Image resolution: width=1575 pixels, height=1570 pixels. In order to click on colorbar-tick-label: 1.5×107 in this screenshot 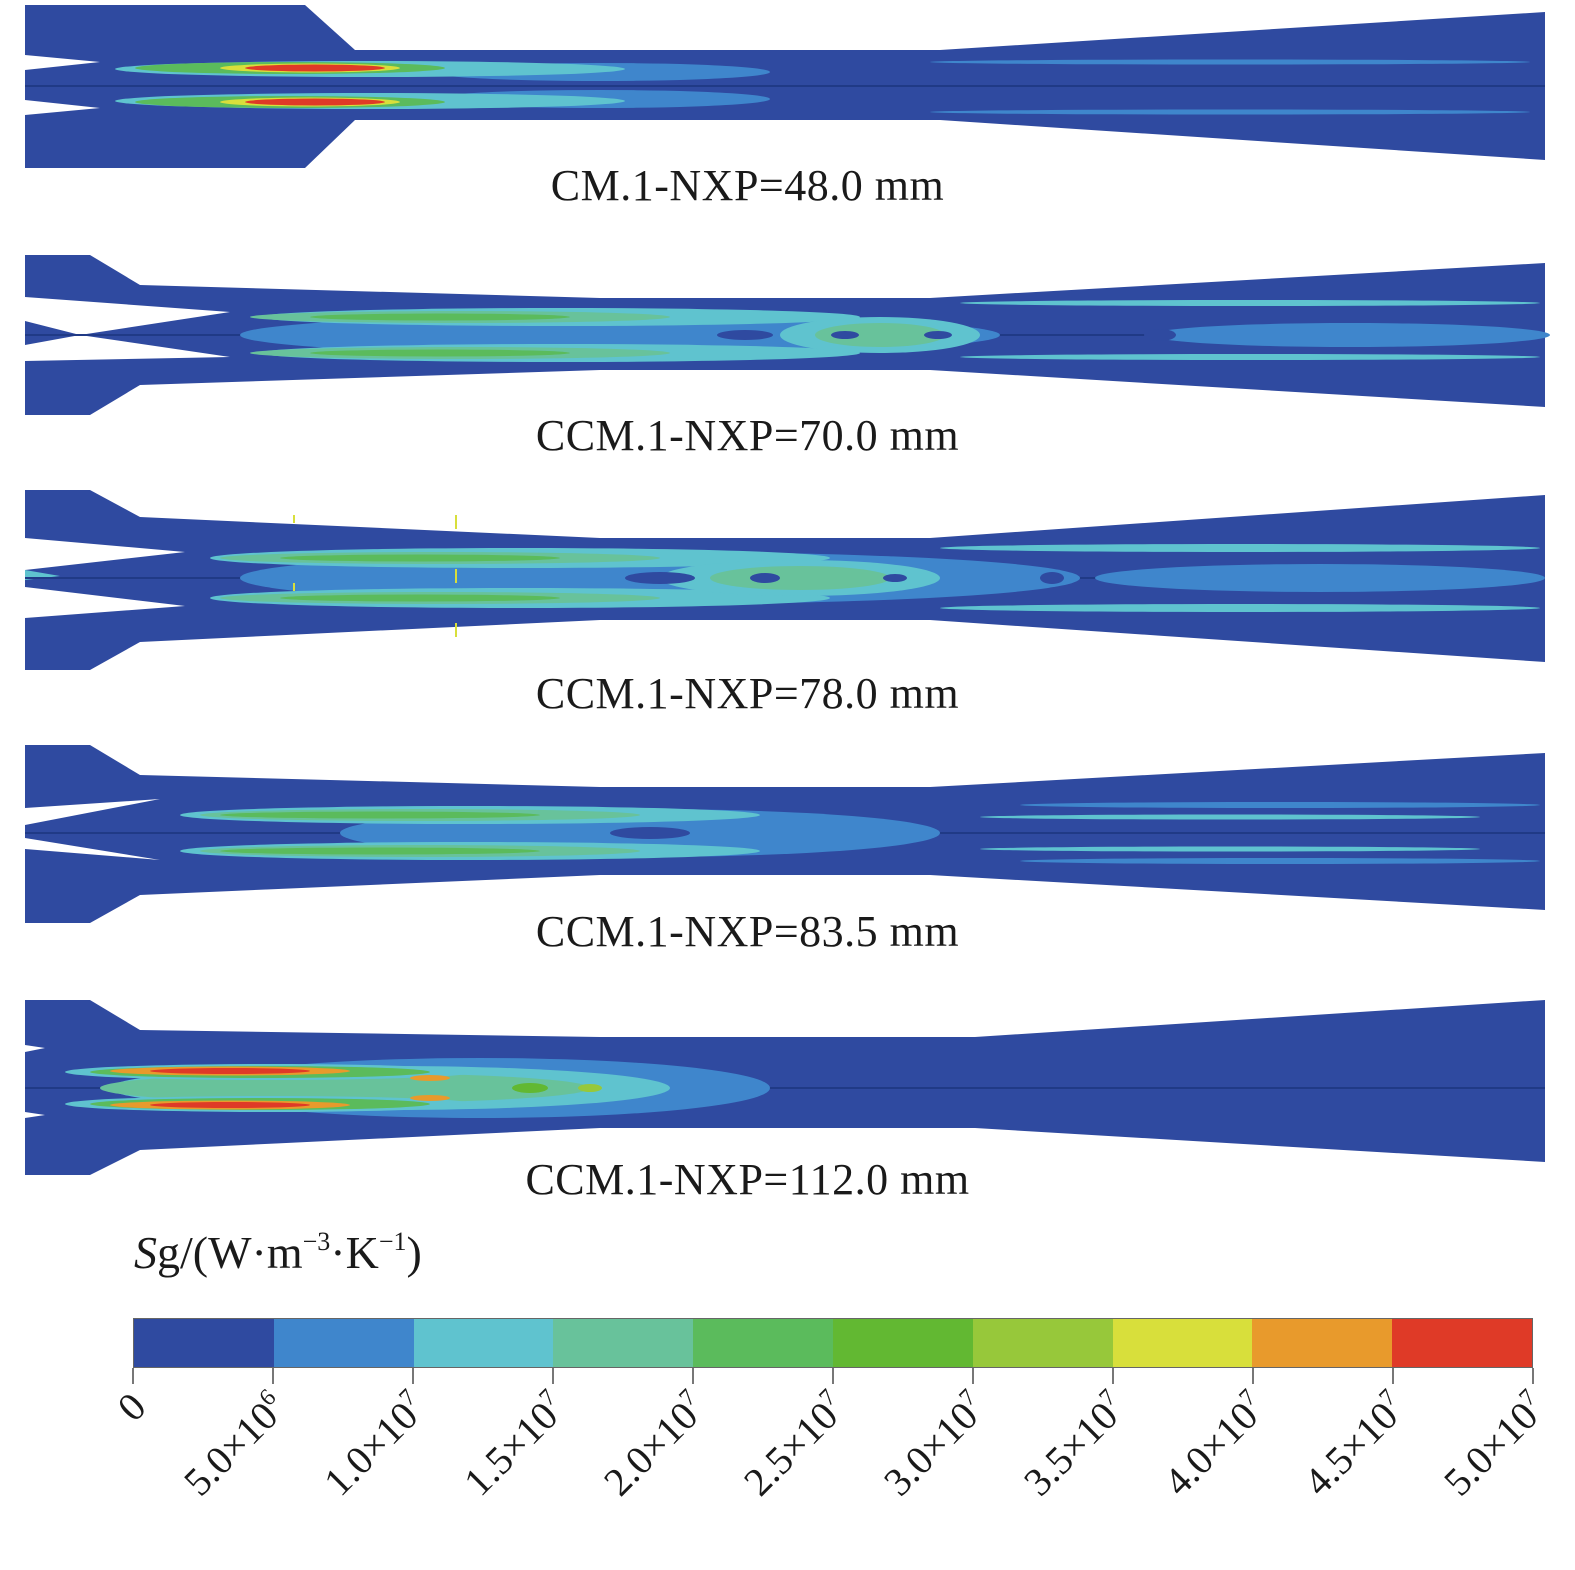, I will do `click(510, 1444)`.